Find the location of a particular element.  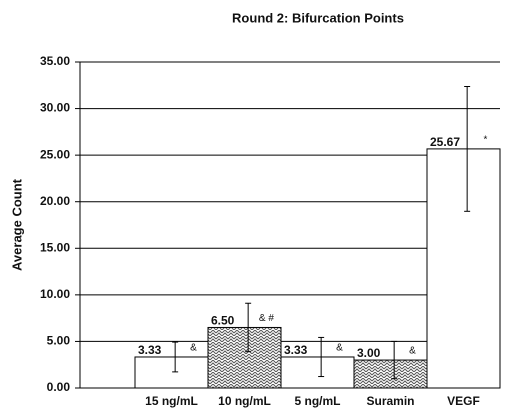

y-tick-label: 10.00 is located at coordinates (55, 294).